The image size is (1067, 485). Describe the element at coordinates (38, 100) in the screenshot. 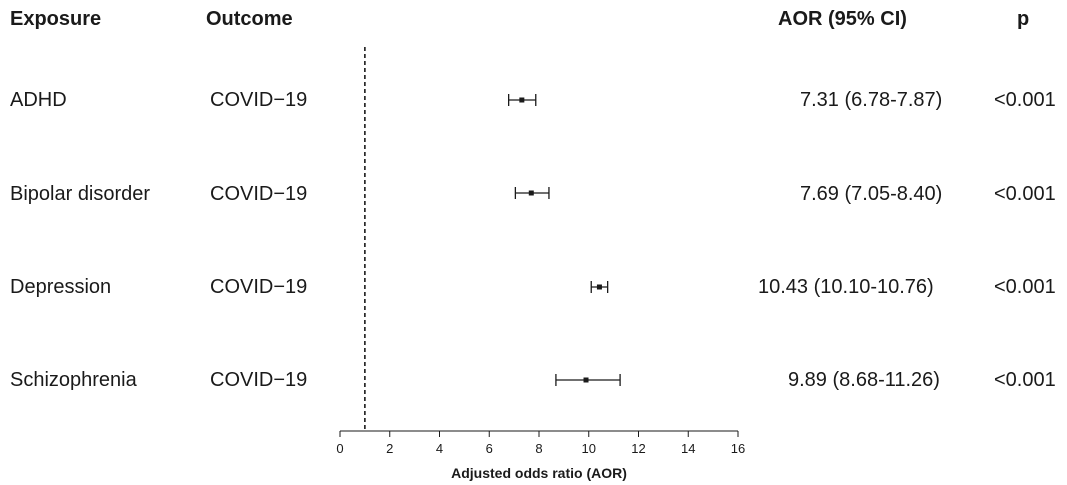

I see `row-exposure: ADHD` at that location.